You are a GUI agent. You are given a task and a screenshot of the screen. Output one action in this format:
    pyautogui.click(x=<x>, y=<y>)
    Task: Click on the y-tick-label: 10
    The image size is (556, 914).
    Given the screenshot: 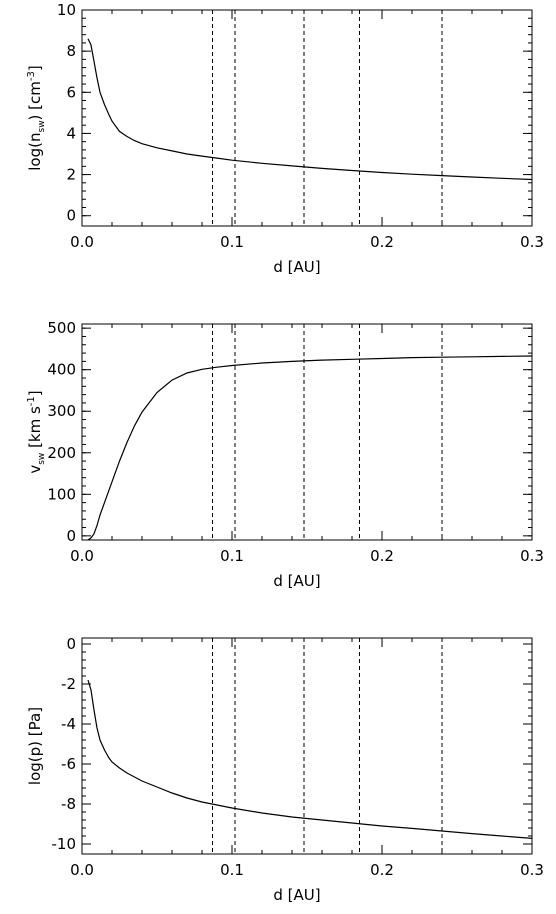 What is the action you would take?
    pyautogui.click(x=66, y=10)
    